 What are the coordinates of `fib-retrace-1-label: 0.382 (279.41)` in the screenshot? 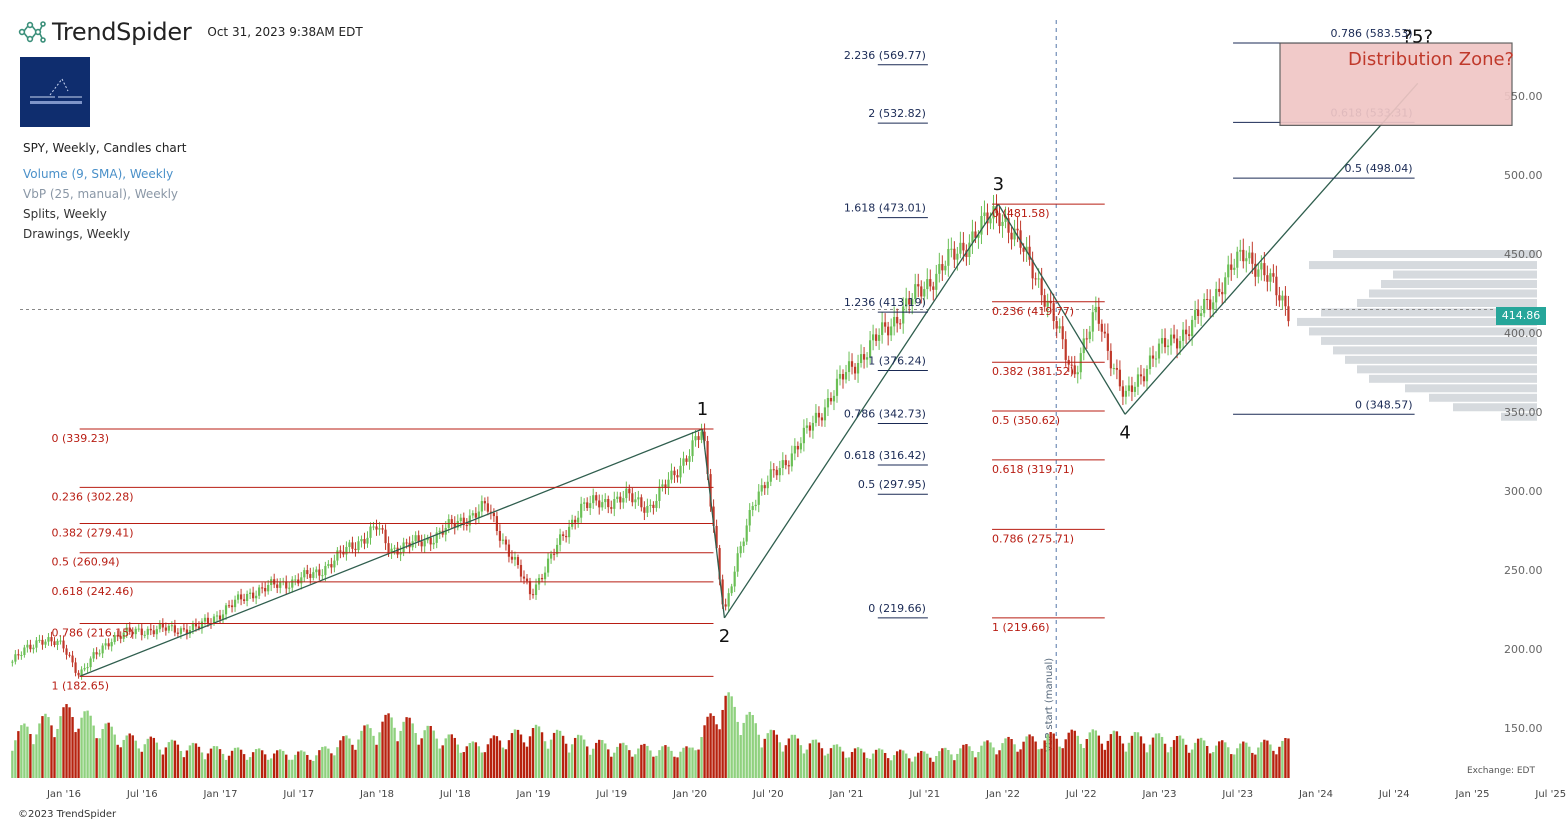 It's located at (92, 533).